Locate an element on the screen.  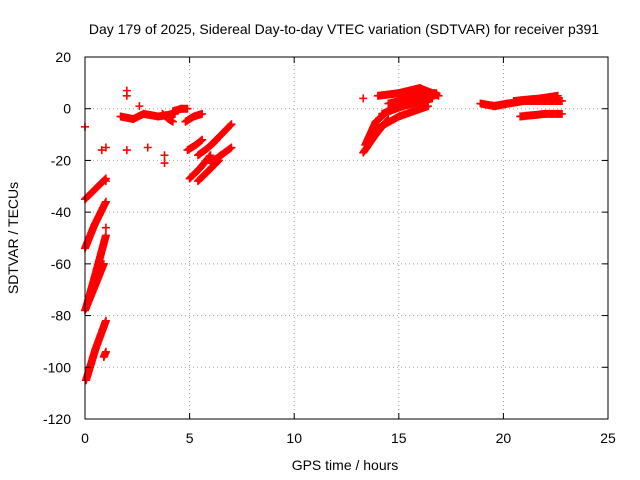
x-tick-label: 15 is located at coordinates (399, 438).